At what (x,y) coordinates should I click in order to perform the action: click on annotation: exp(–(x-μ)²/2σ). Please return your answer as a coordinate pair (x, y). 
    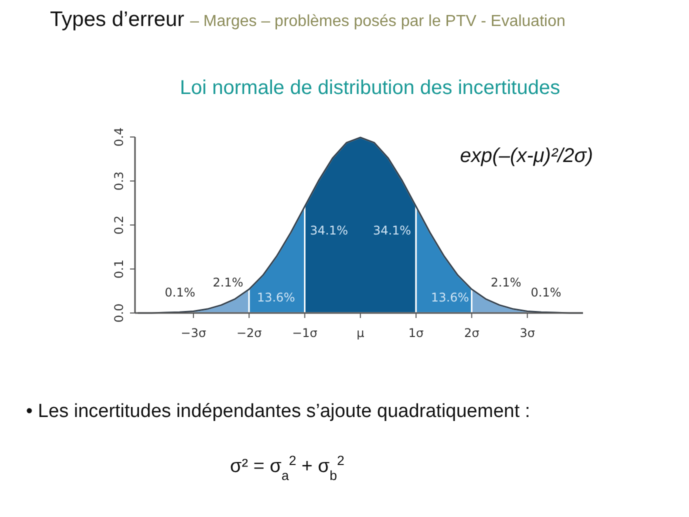
    Looking at the image, I should click on (527, 156).